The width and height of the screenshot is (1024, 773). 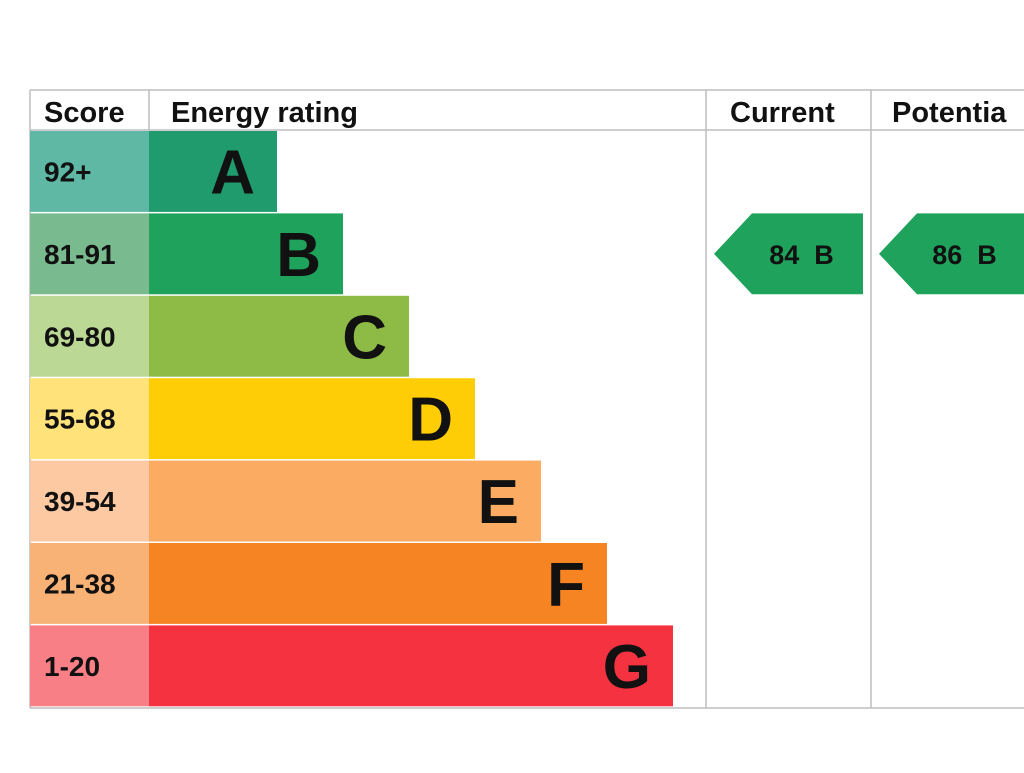 I want to click on band-letter-e: E, so click(x=498, y=502).